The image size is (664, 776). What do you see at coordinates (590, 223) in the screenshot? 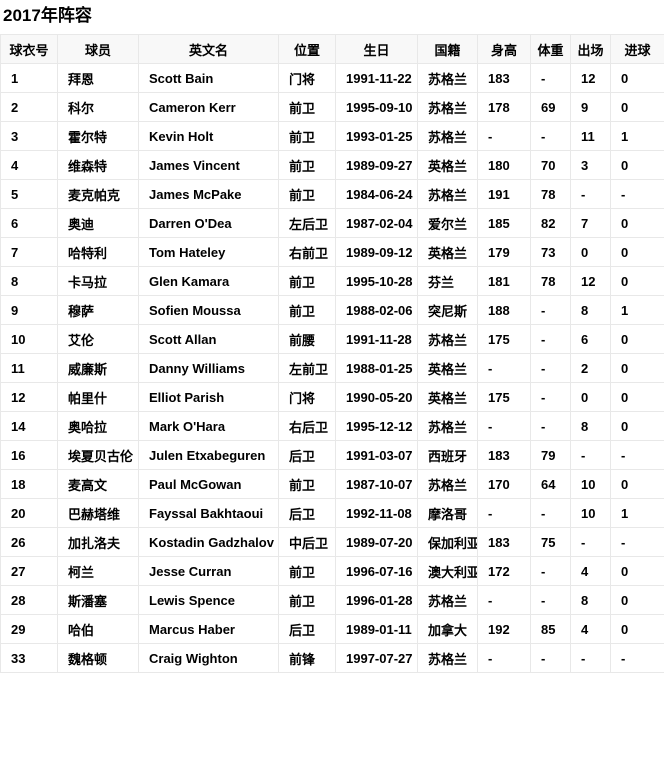
I see `cell-appearances: 7` at bounding box center [590, 223].